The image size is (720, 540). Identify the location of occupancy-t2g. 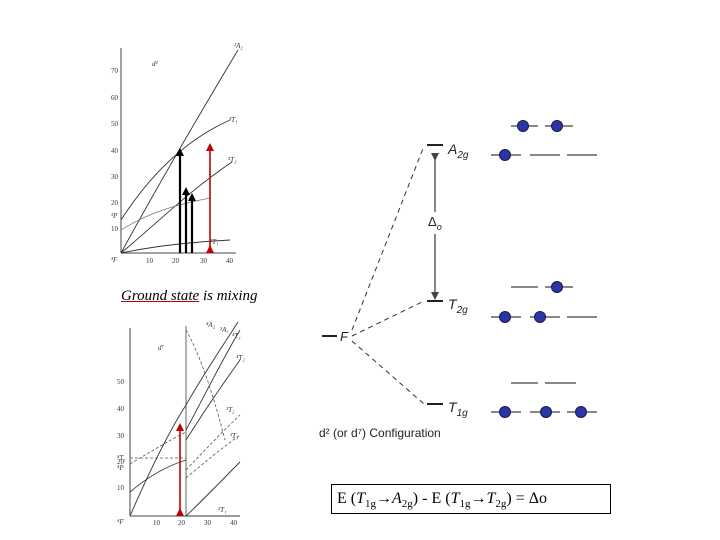
(544, 302).